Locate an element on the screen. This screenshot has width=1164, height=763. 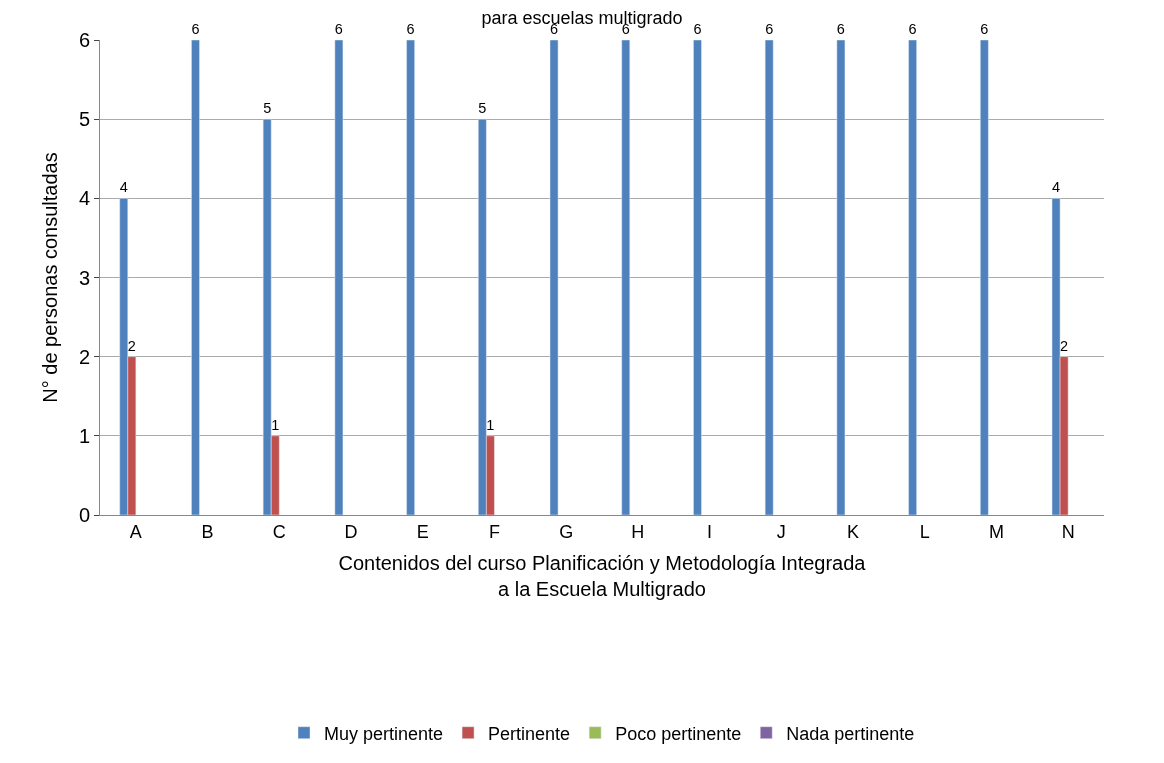
x-tick-label: C is located at coordinates (279, 531).